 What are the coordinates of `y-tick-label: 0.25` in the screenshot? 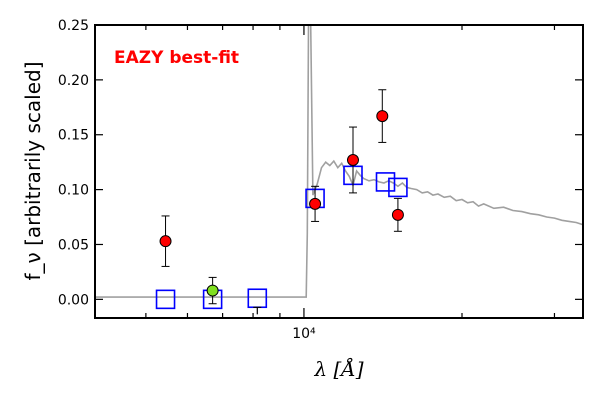 It's located at (73, 26).